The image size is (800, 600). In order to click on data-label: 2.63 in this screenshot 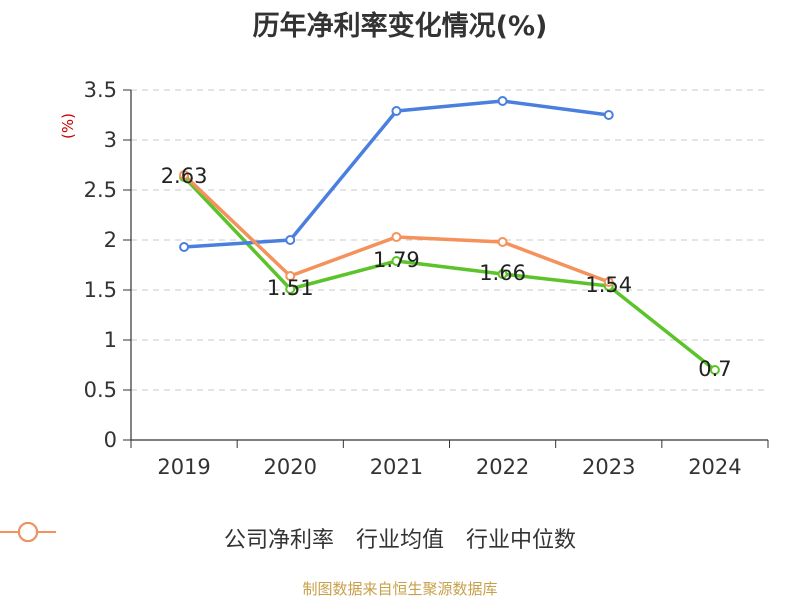, I will do `click(184, 176)`.